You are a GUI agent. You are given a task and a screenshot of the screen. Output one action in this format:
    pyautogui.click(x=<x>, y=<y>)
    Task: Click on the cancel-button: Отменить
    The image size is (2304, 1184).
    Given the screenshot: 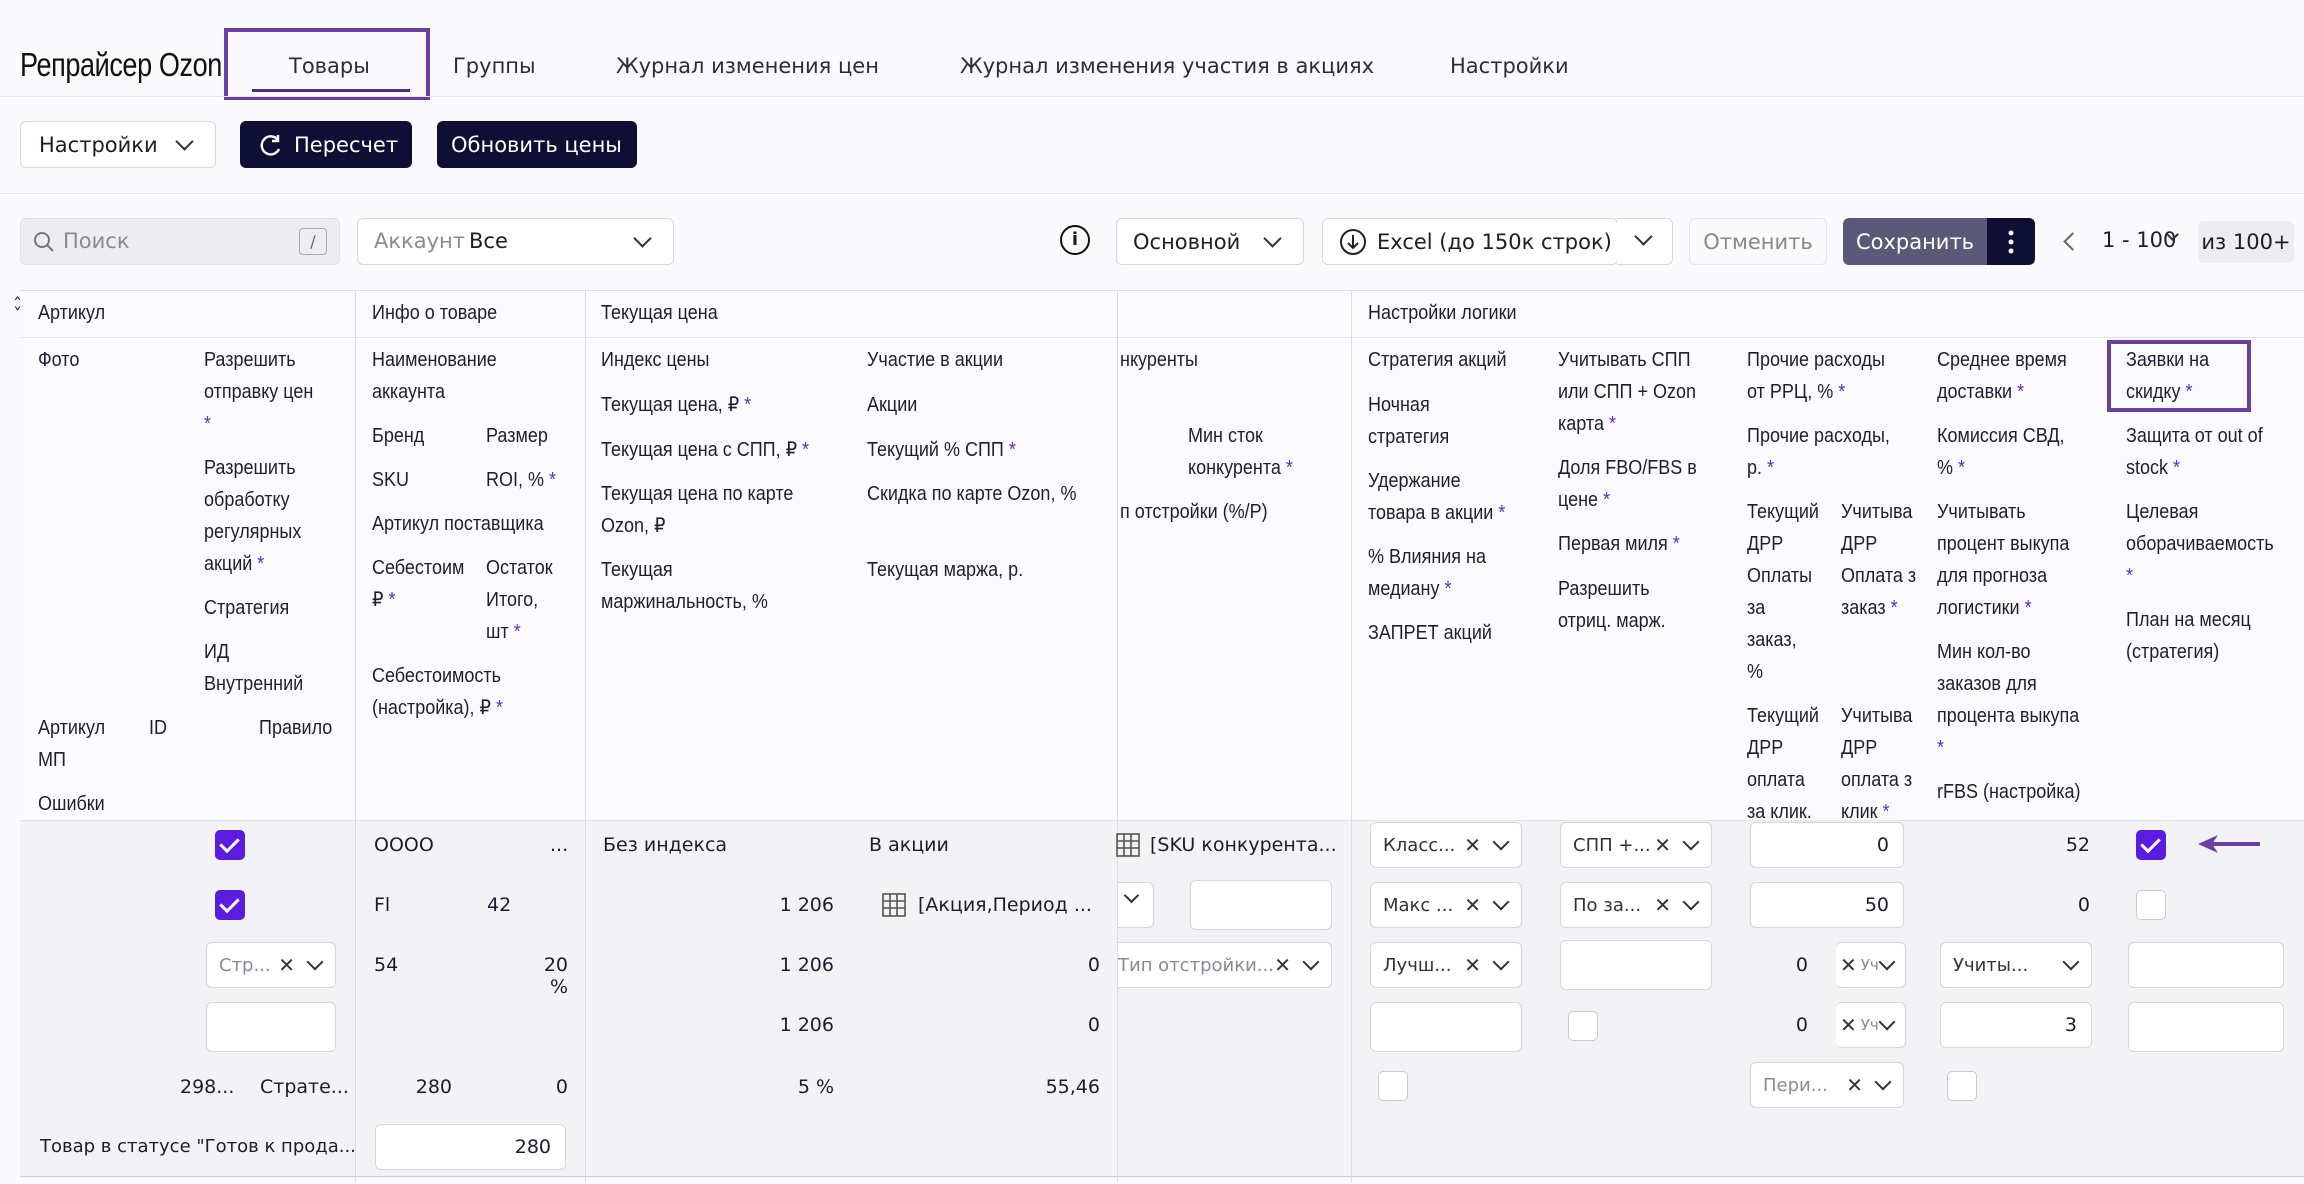 What is the action you would take?
    pyautogui.click(x=1758, y=241)
    